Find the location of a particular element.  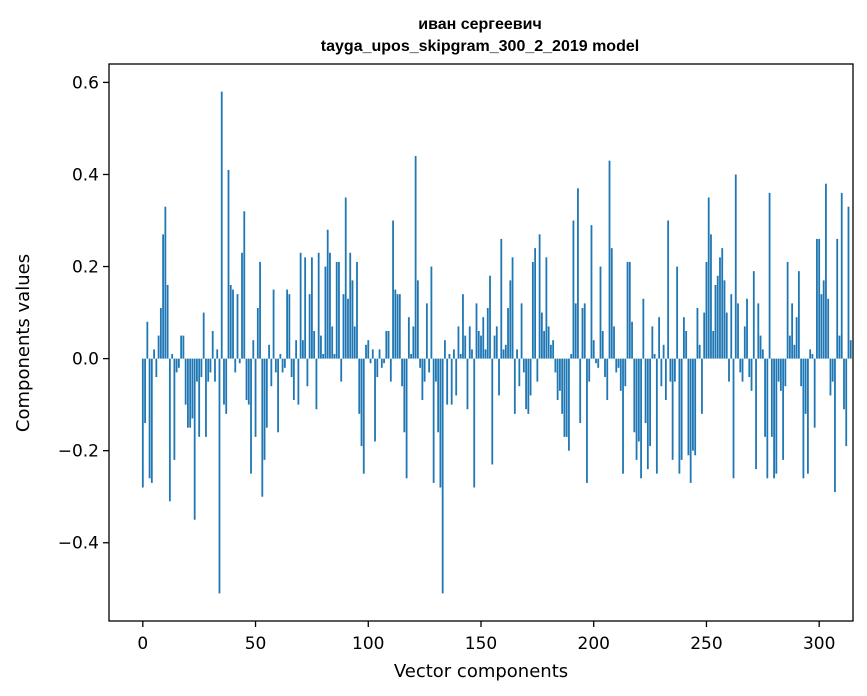

x-tick-label-50: 50 is located at coordinates (256, 644).